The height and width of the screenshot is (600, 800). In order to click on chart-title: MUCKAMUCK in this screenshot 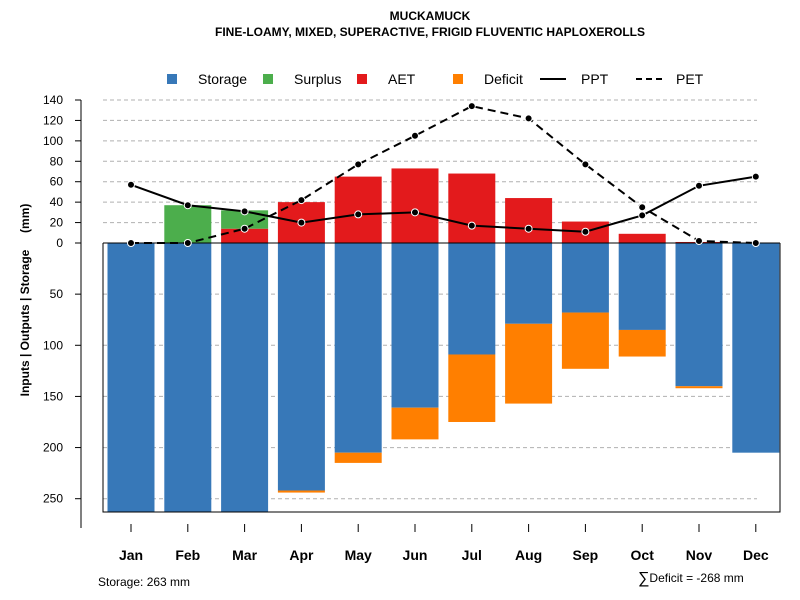, I will do `click(430, 16)`.